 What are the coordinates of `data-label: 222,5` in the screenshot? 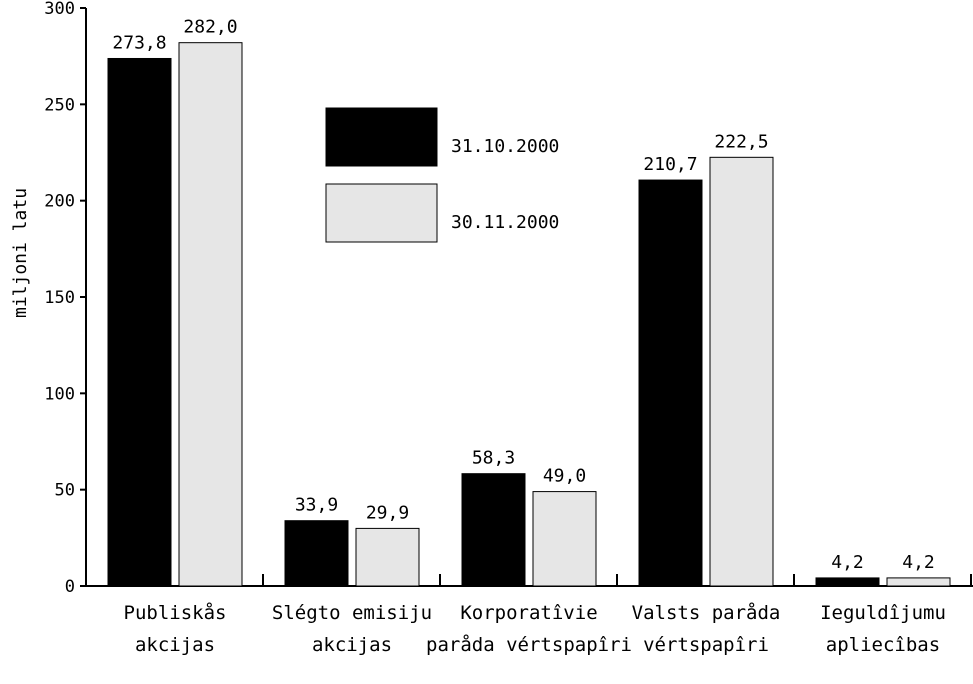 It's located at (741, 141).